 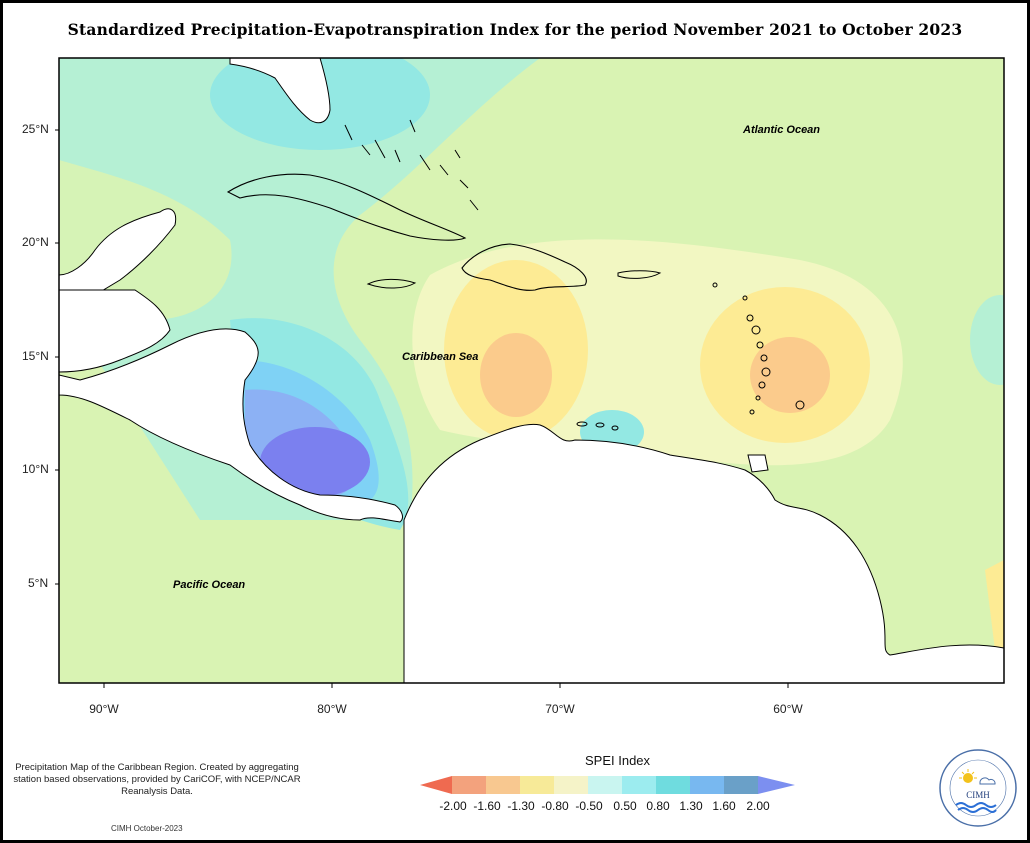 I want to click on lat-label-15n: 15°N, so click(x=35, y=356).